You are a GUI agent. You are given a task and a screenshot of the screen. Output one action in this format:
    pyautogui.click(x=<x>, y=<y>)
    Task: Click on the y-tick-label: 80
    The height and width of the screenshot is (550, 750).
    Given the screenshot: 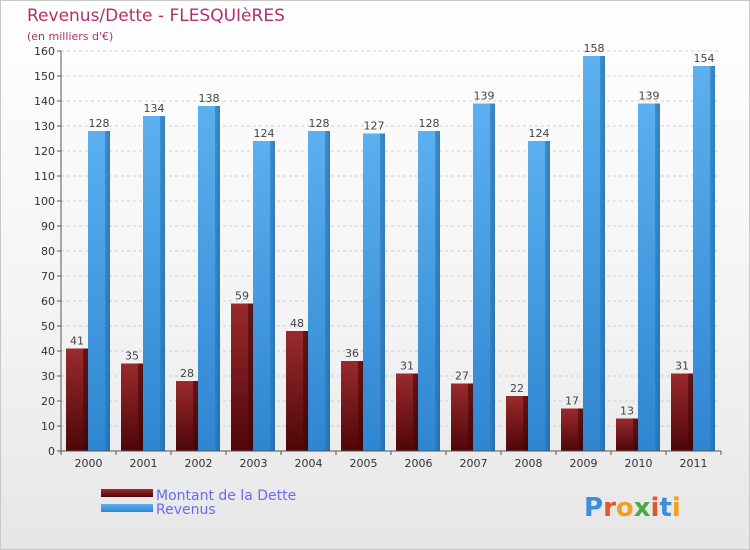 What is the action you would take?
    pyautogui.click(x=48, y=251)
    